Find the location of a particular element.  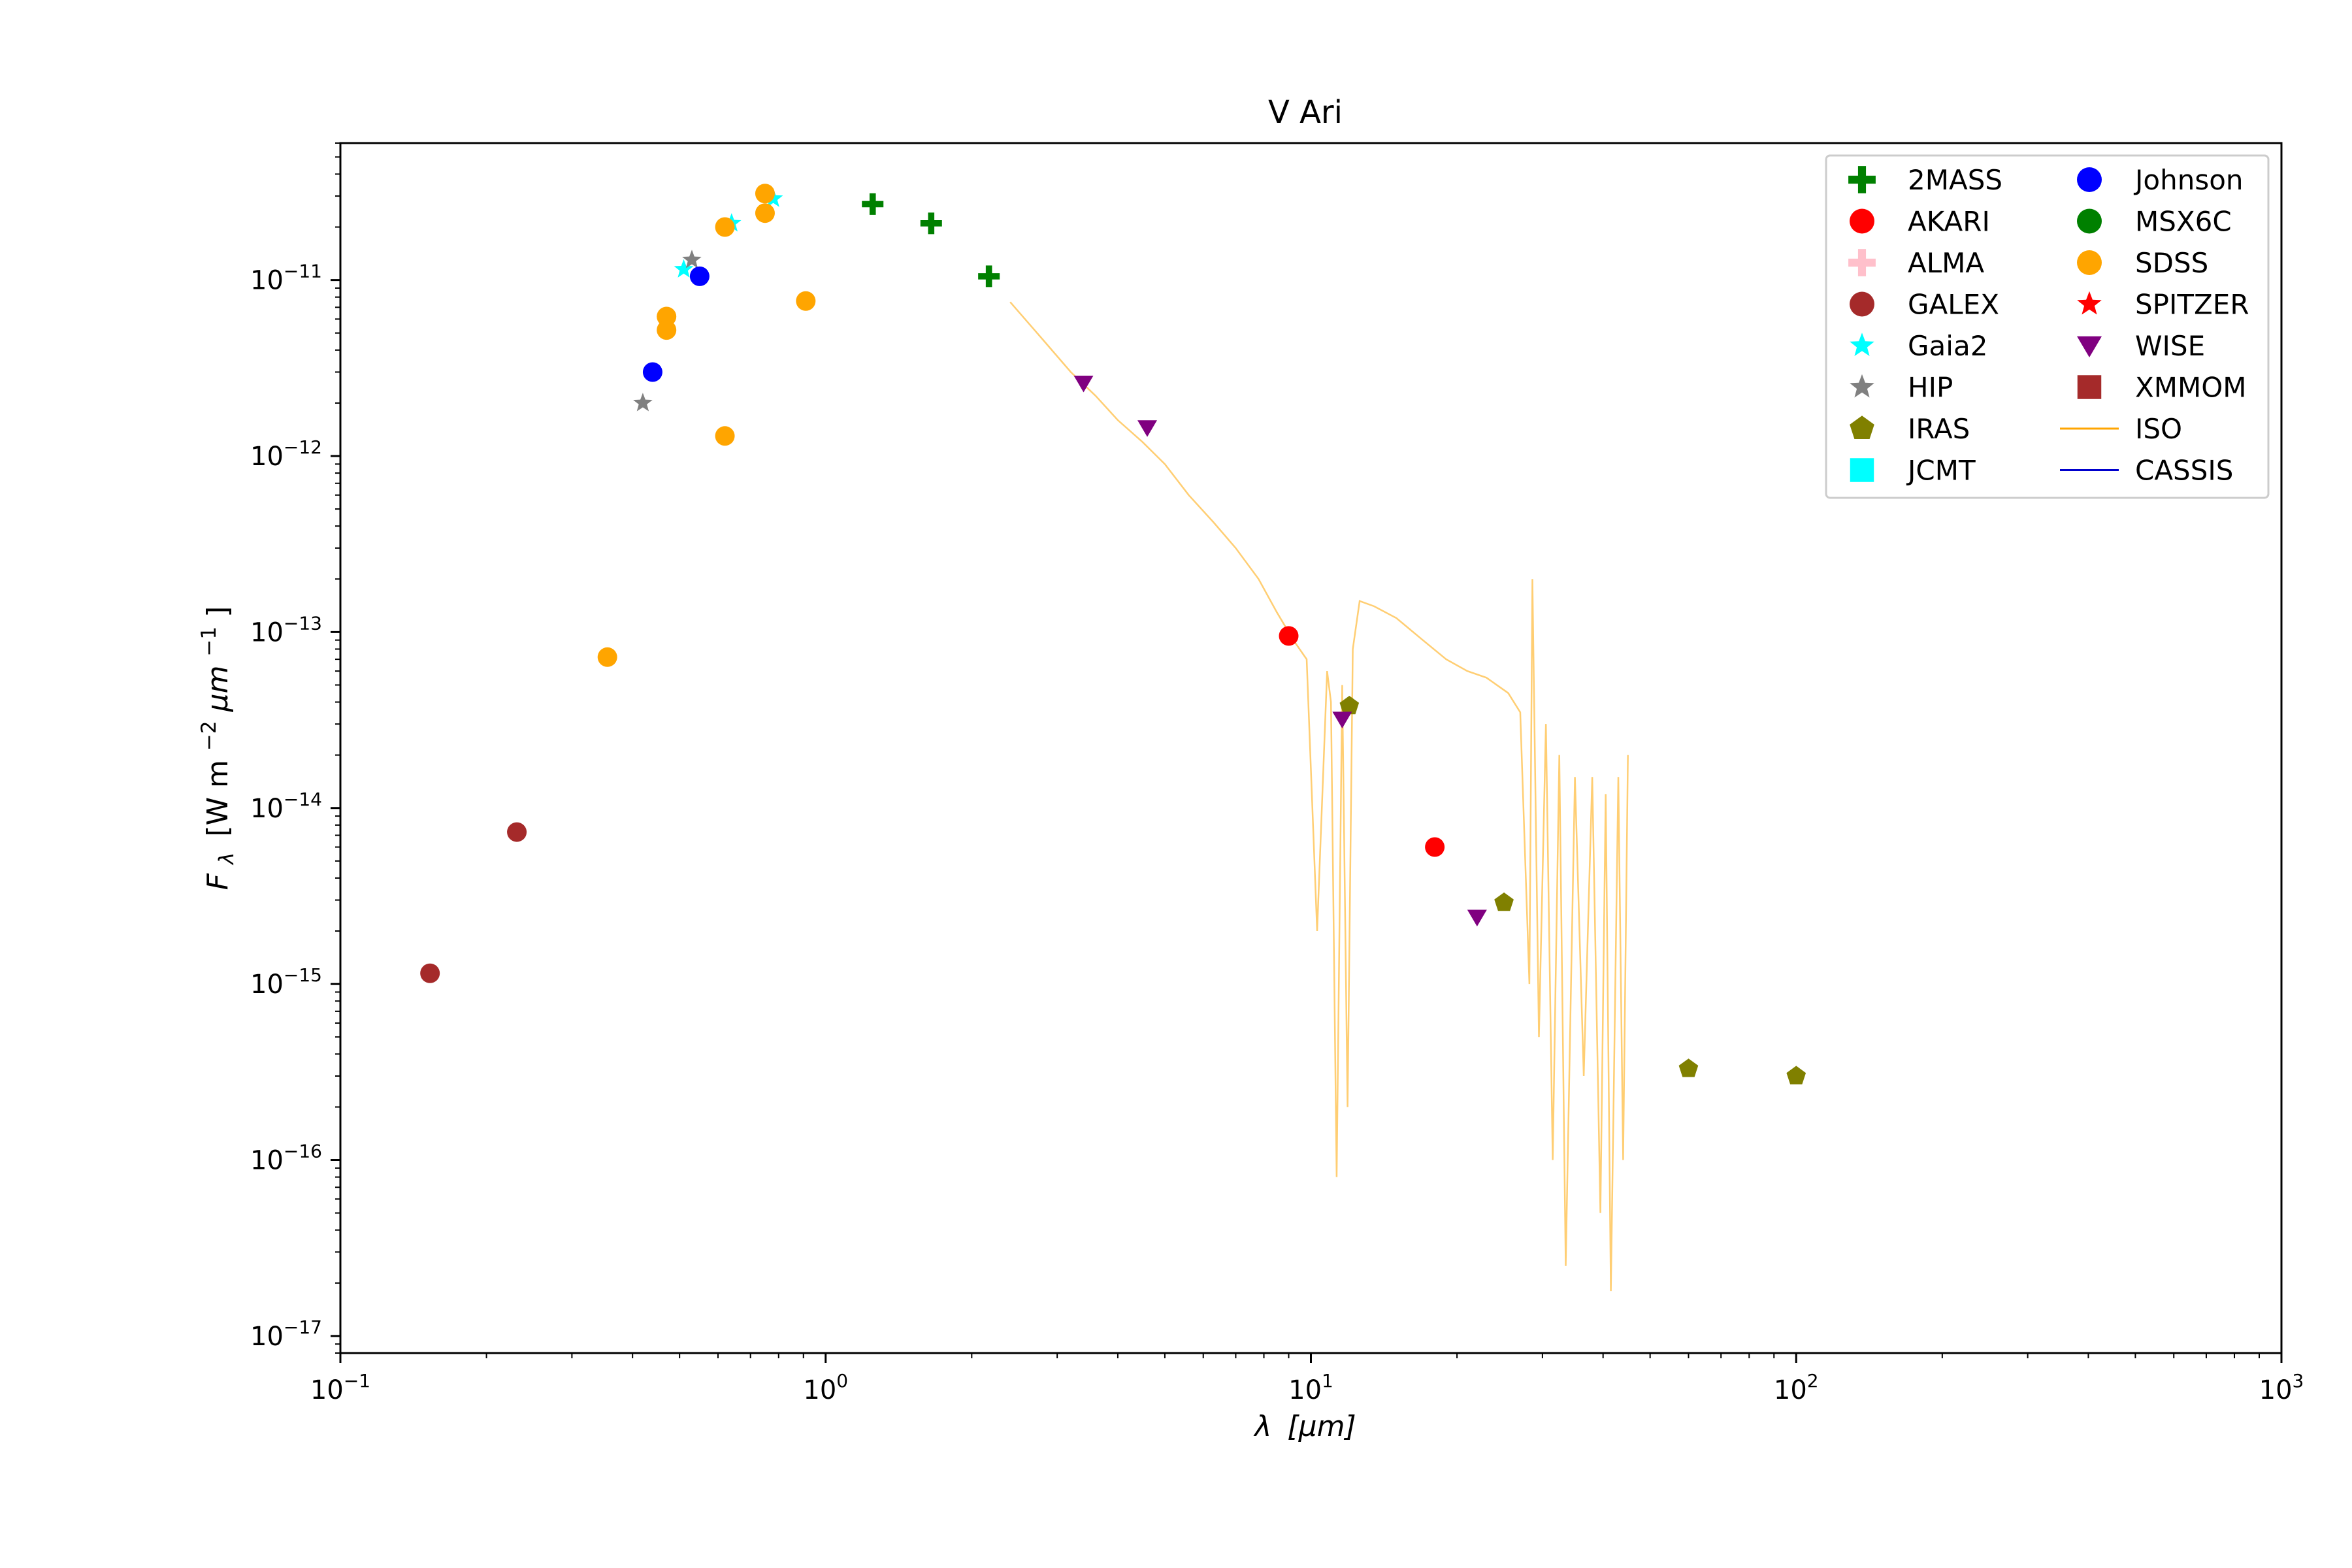

legend-label: Gaia2 is located at coordinates (1947, 346).